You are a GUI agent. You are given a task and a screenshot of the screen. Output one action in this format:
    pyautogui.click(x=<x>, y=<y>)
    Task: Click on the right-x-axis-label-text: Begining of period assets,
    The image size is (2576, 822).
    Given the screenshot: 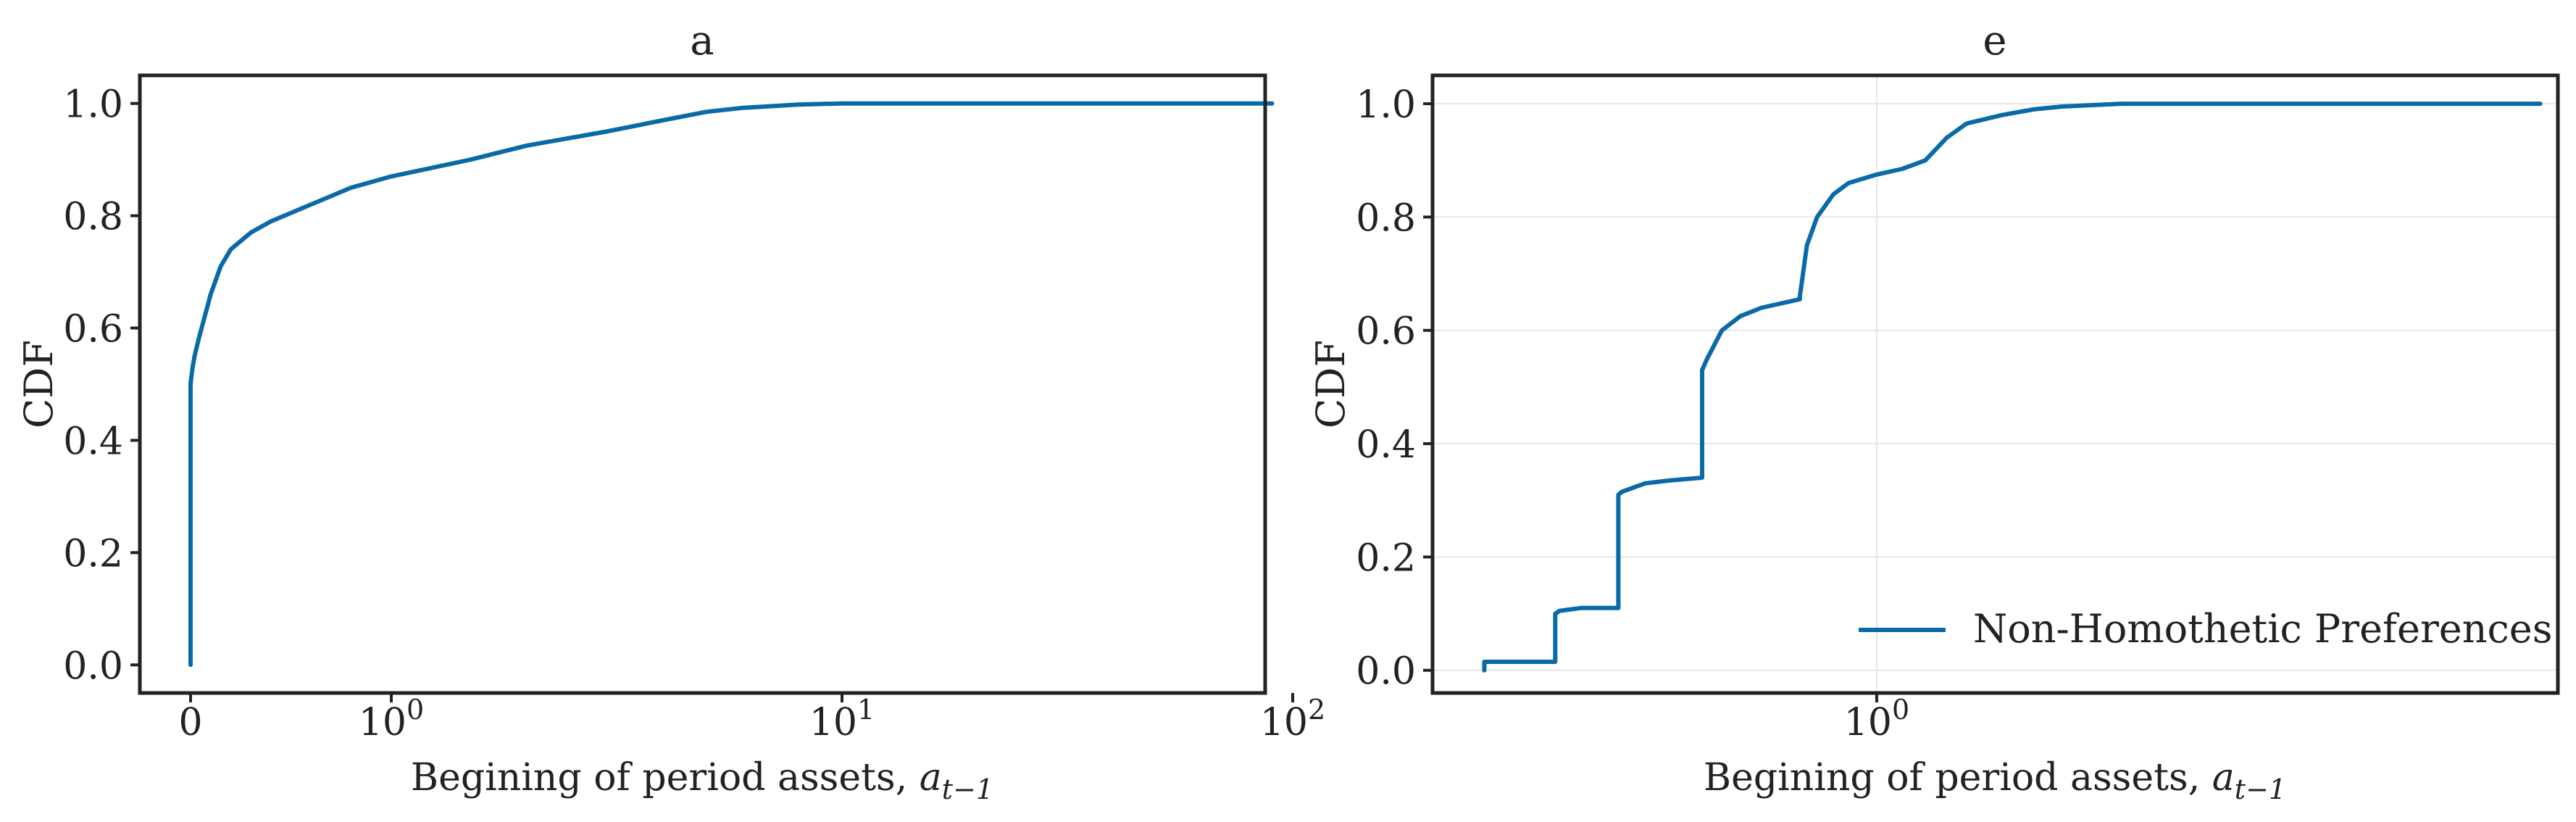 What is the action you would take?
    pyautogui.click(x=1958, y=778)
    